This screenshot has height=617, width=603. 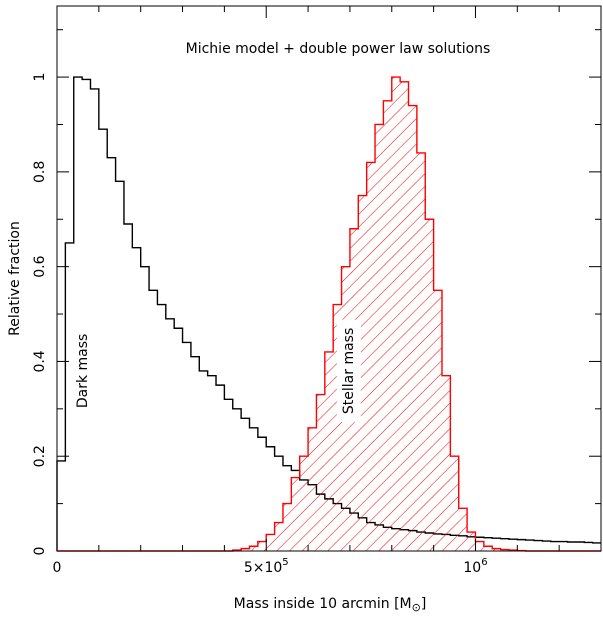 I want to click on x-tick-label: 0, so click(x=57, y=568).